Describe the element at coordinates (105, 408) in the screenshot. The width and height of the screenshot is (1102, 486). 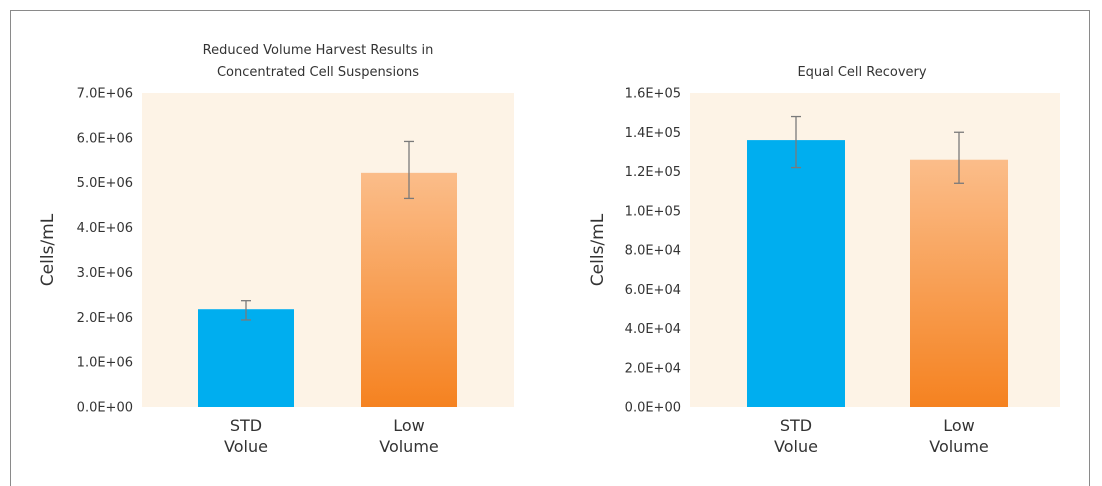
I see `chart-1-y-tick-label: 0.0E+00` at that location.